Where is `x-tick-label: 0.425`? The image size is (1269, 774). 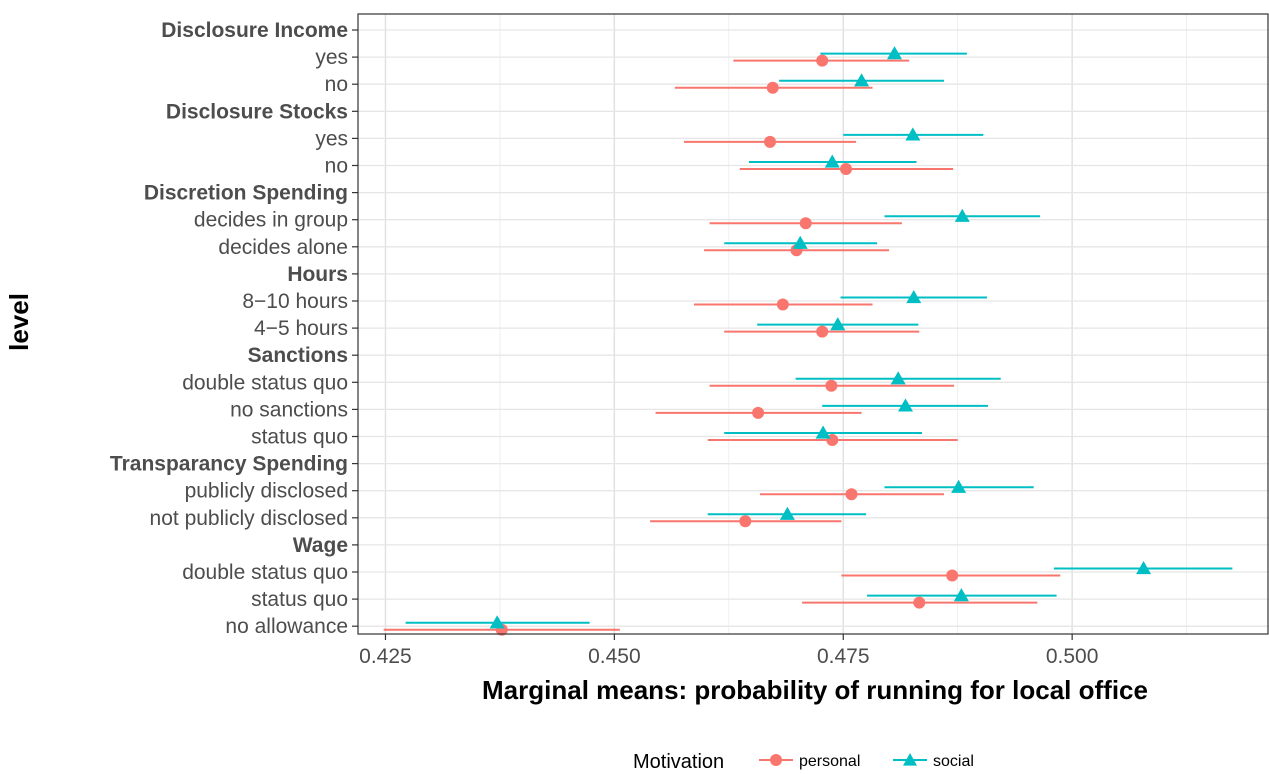
x-tick-label: 0.425 is located at coordinates (385, 656).